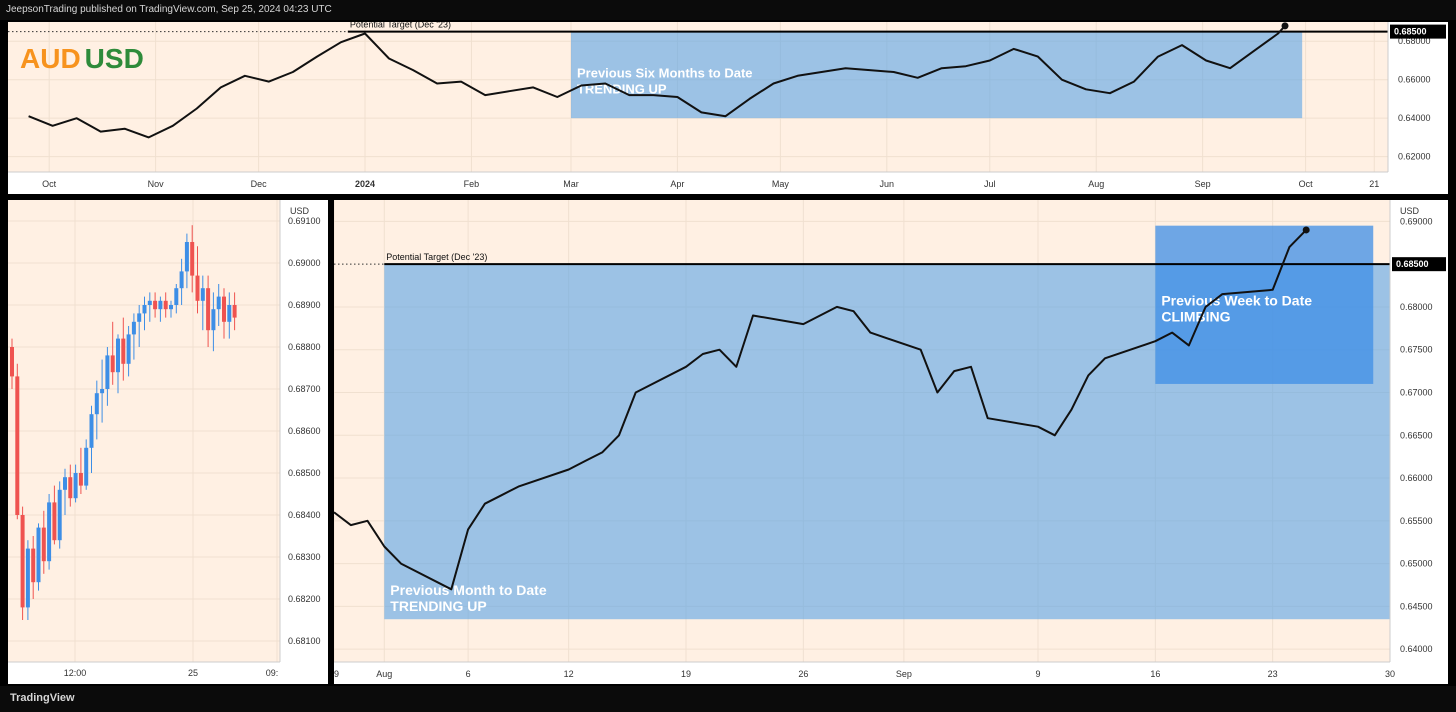 The width and height of the screenshot is (1456, 712). What do you see at coordinates (677, 184) in the screenshot?
I see `x-tick-label: Apr` at bounding box center [677, 184].